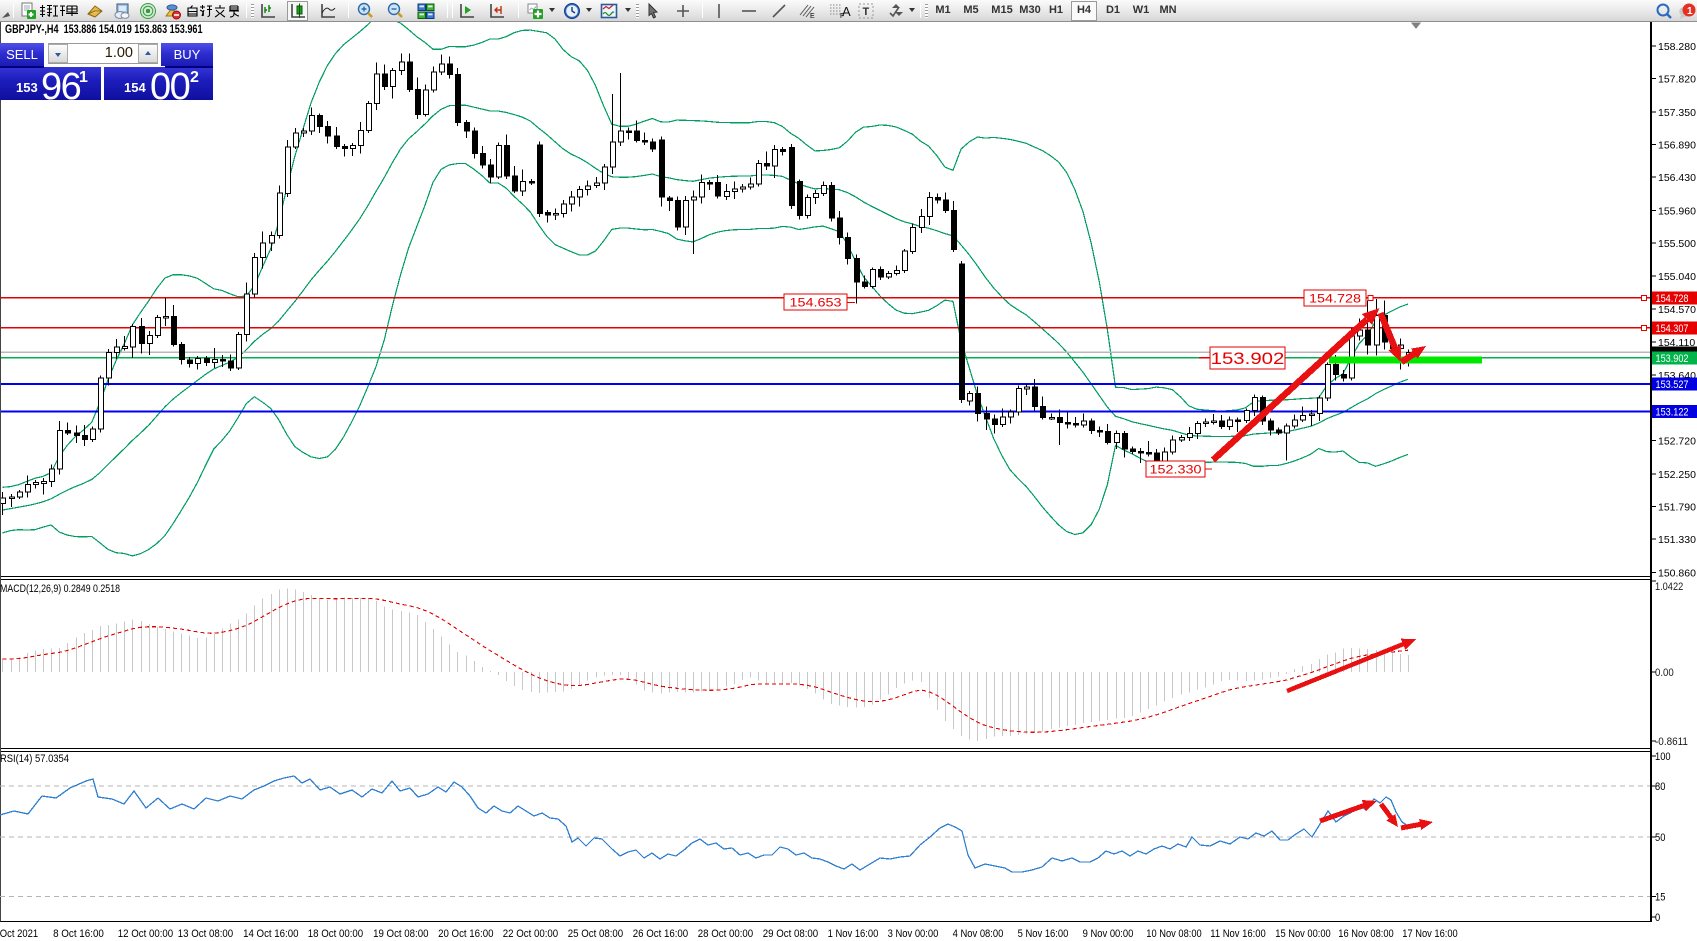  I want to click on svg-text: 14 Oct 16:00, so click(270, 934).